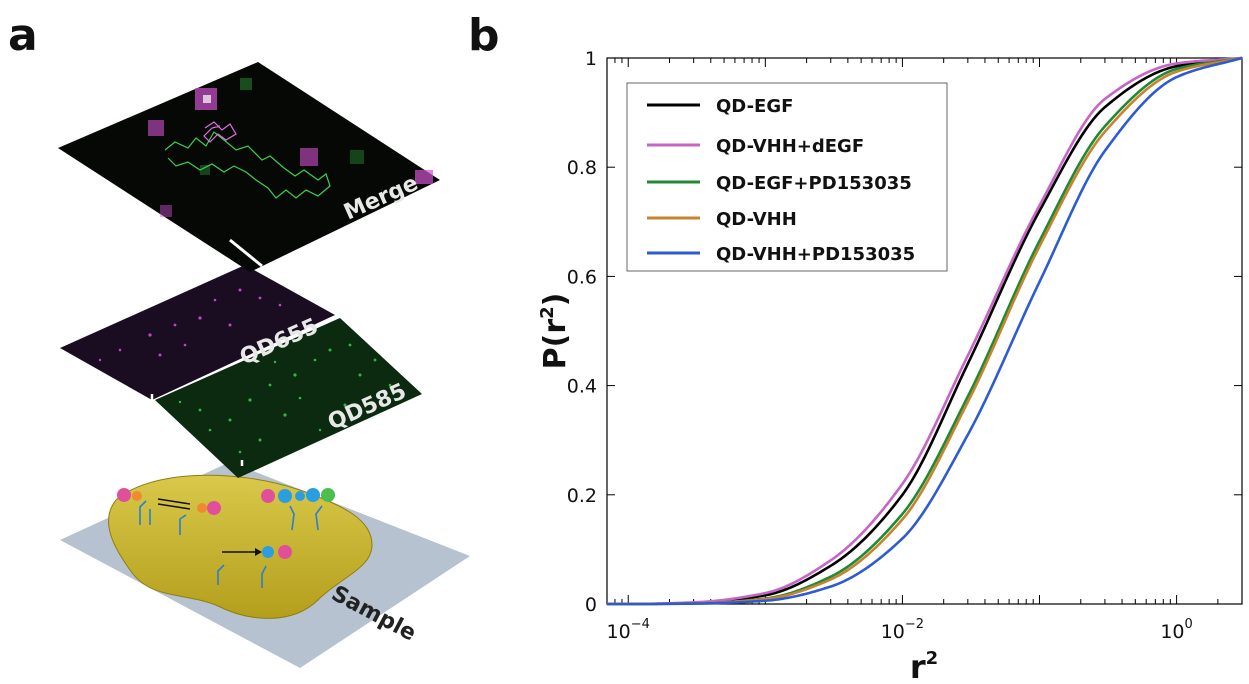 The height and width of the screenshot is (684, 1249). Describe the element at coordinates (220, 132) in the screenshot. I see `merge-trajectory-magenta` at that location.